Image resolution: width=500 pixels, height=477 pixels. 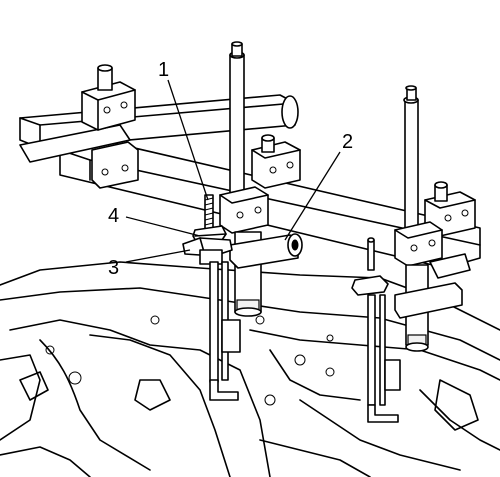 What do you see at coordinates (163, 70) in the screenshot?
I see `callout-1: 1` at bounding box center [163, 70].